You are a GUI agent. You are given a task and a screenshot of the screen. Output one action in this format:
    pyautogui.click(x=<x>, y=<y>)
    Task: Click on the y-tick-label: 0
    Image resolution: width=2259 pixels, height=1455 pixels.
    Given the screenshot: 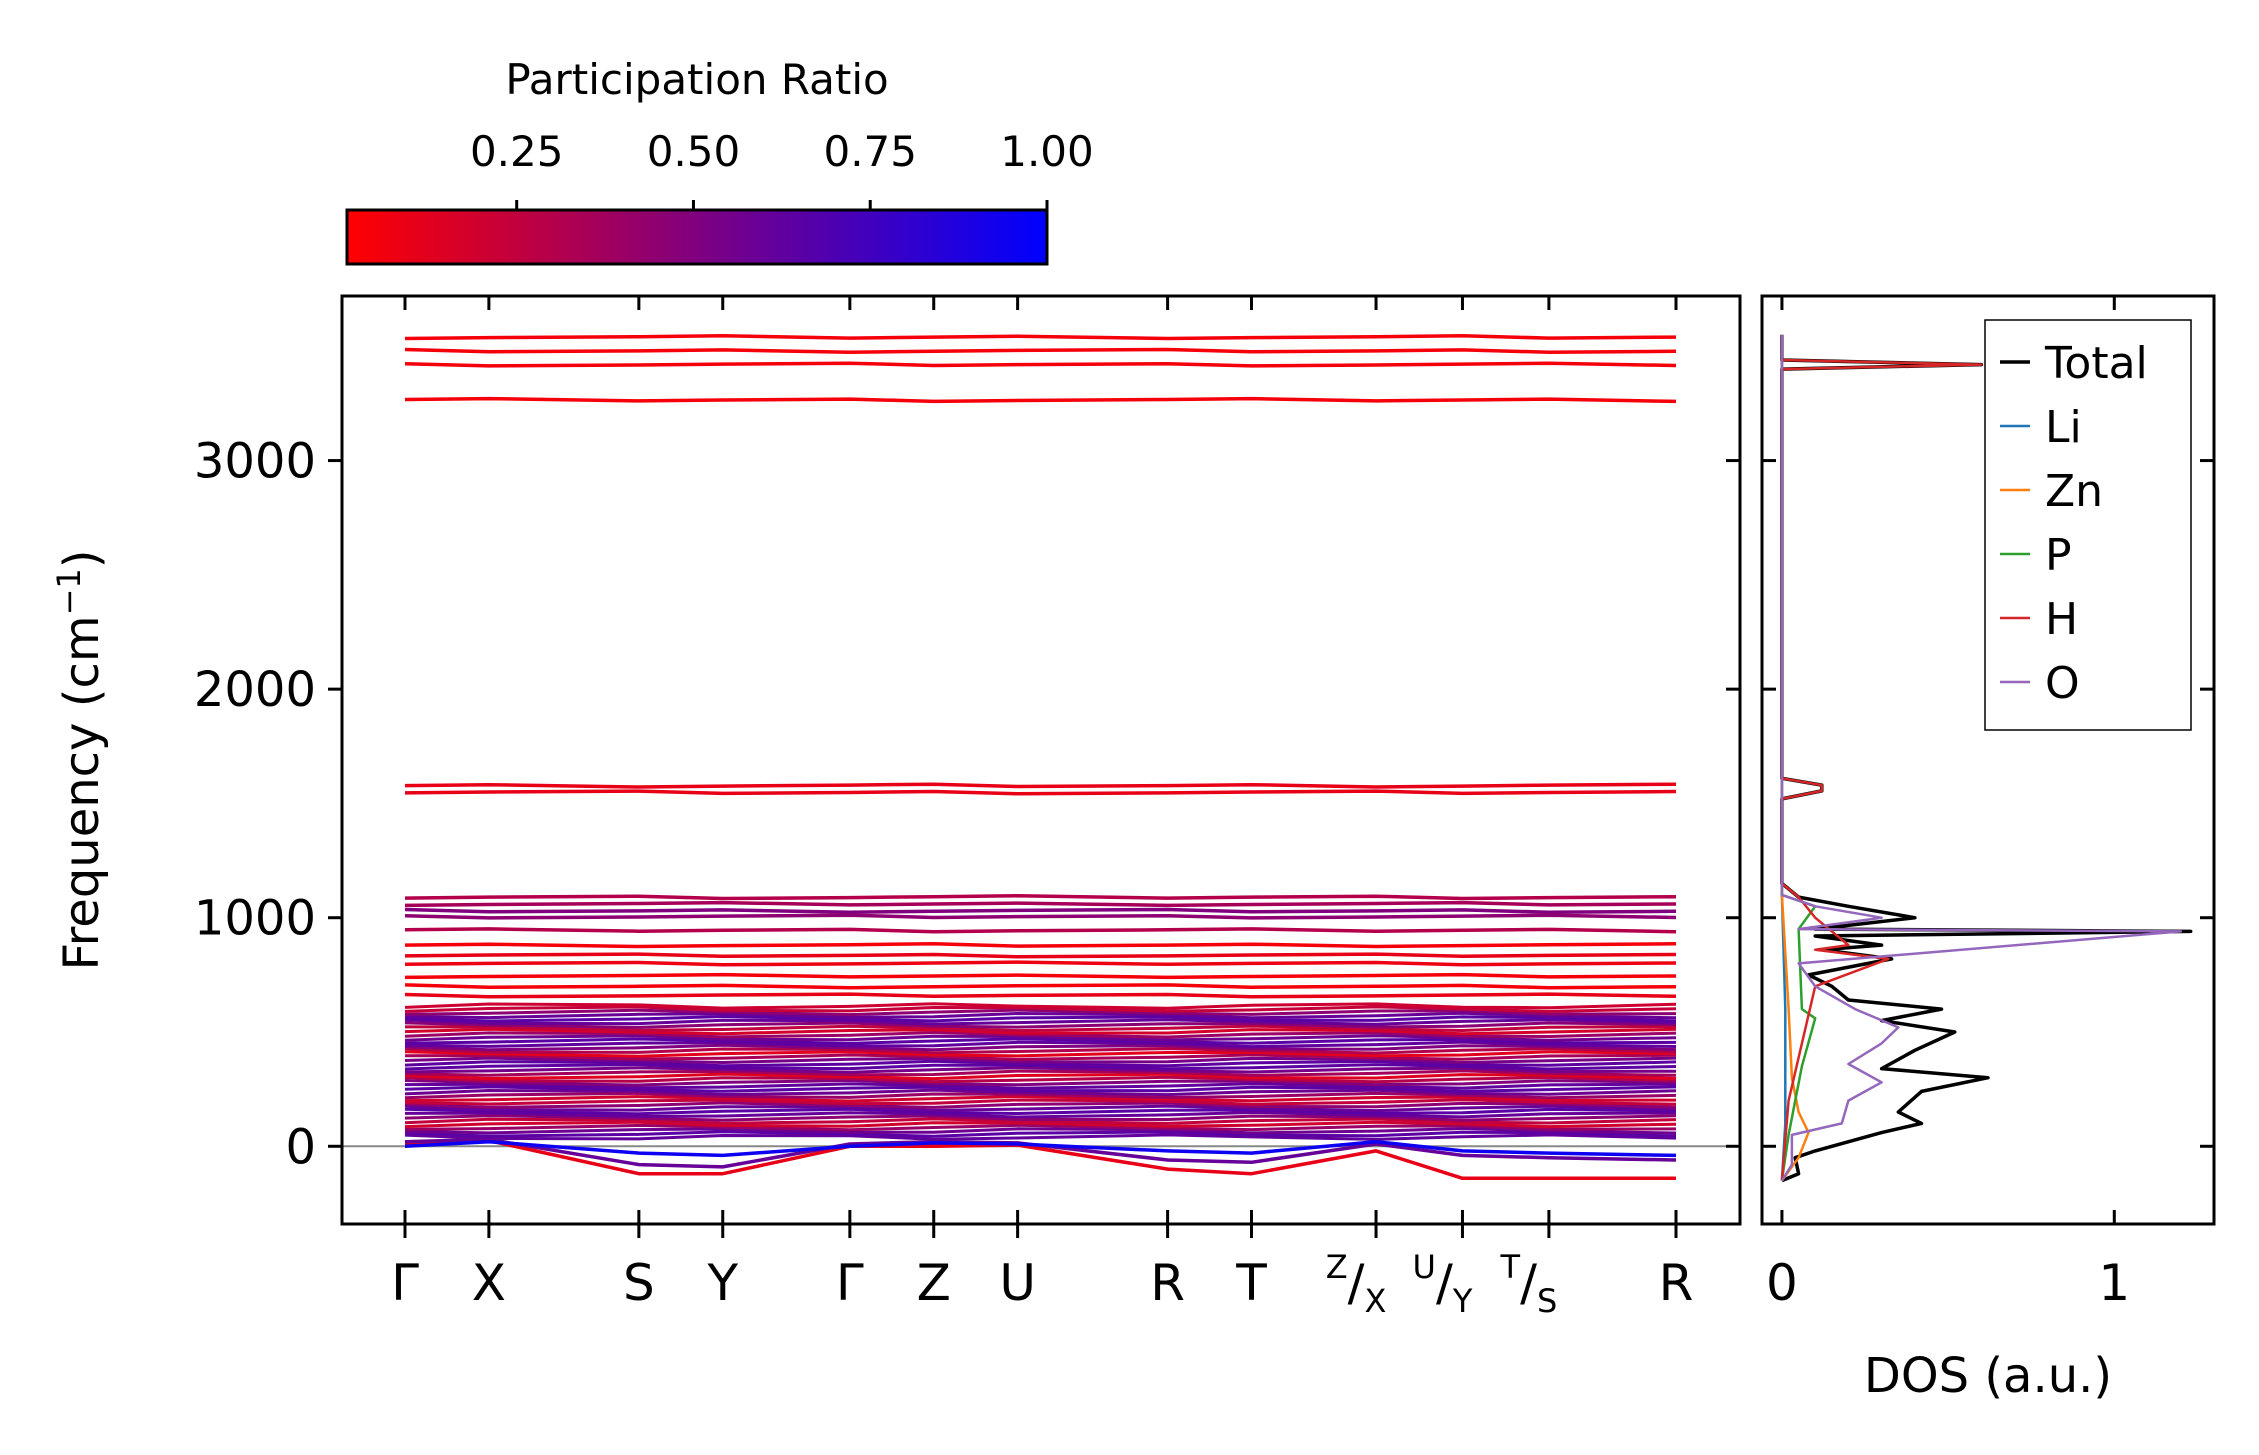 What is the action you would take?
    pyautogui.click(x=300, y=1147)
    